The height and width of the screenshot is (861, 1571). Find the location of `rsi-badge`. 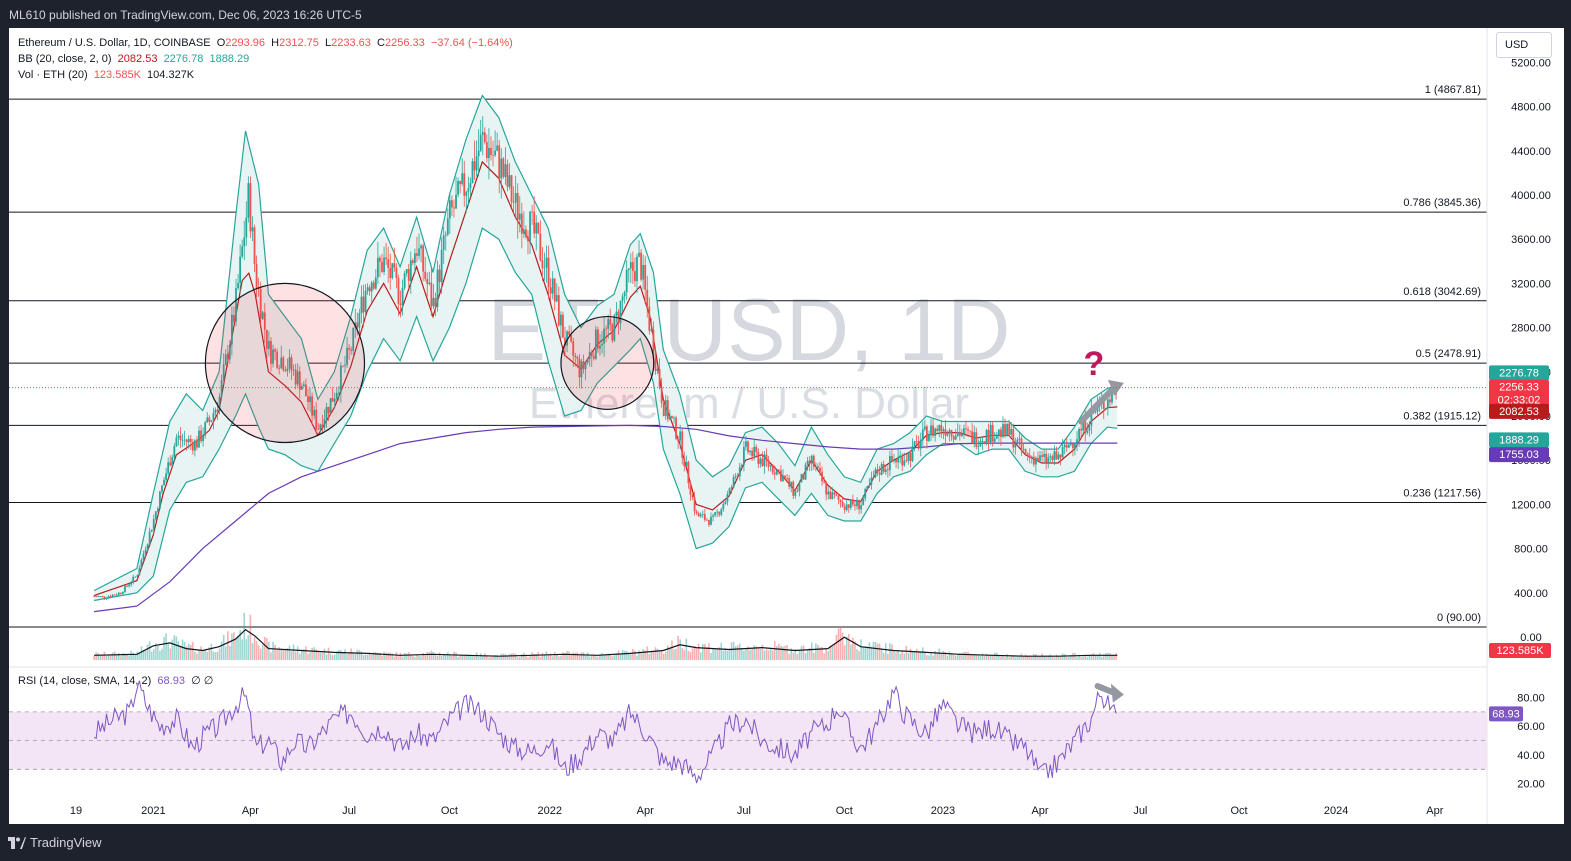

rsi-badge is located at coordinates (1506, 714).